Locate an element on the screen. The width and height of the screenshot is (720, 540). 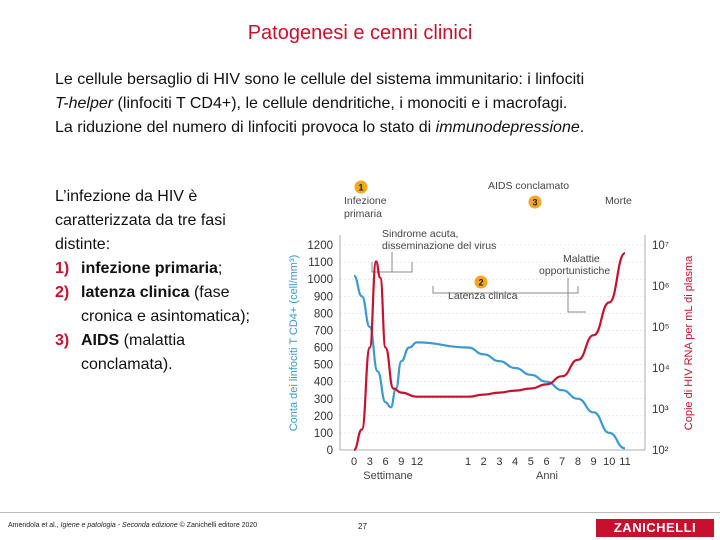
phase2-badge-circle is located at coordinates (481, 282).